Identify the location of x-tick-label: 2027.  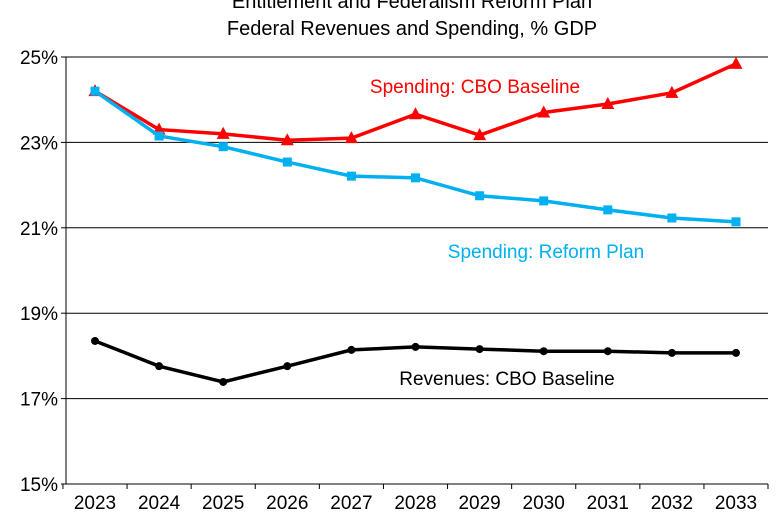
(351, 503).